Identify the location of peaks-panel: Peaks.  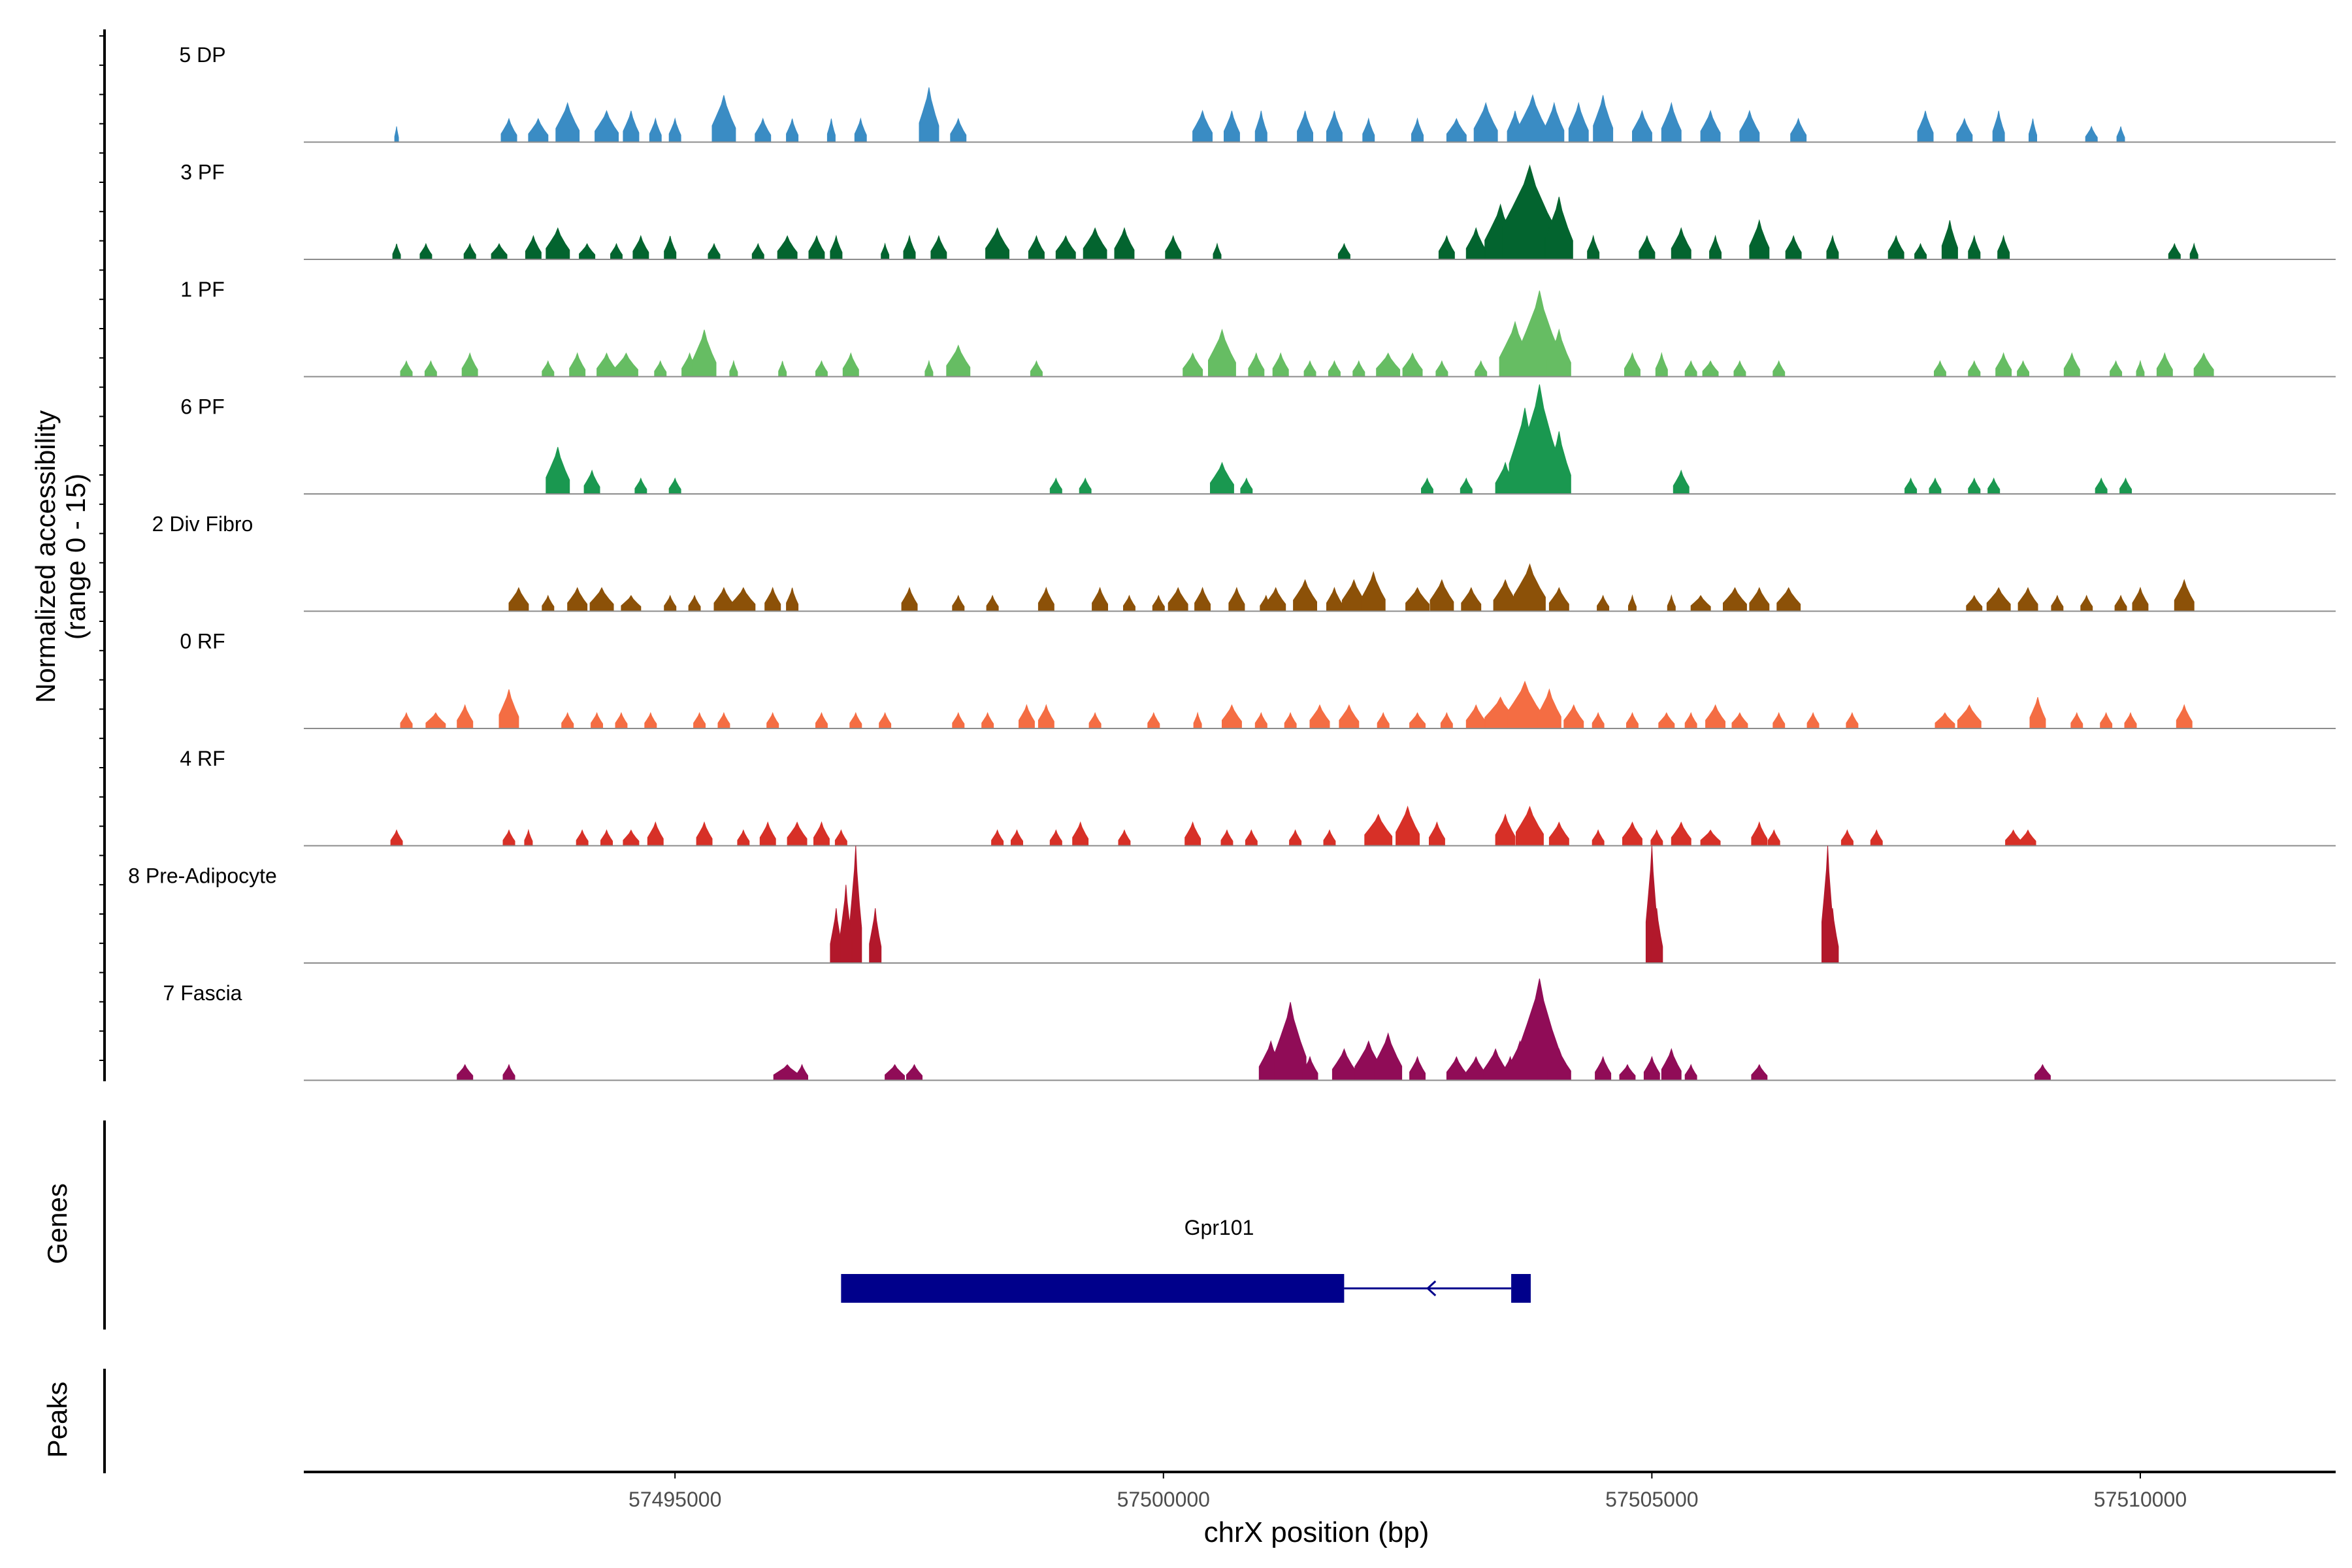
(57, 1420).